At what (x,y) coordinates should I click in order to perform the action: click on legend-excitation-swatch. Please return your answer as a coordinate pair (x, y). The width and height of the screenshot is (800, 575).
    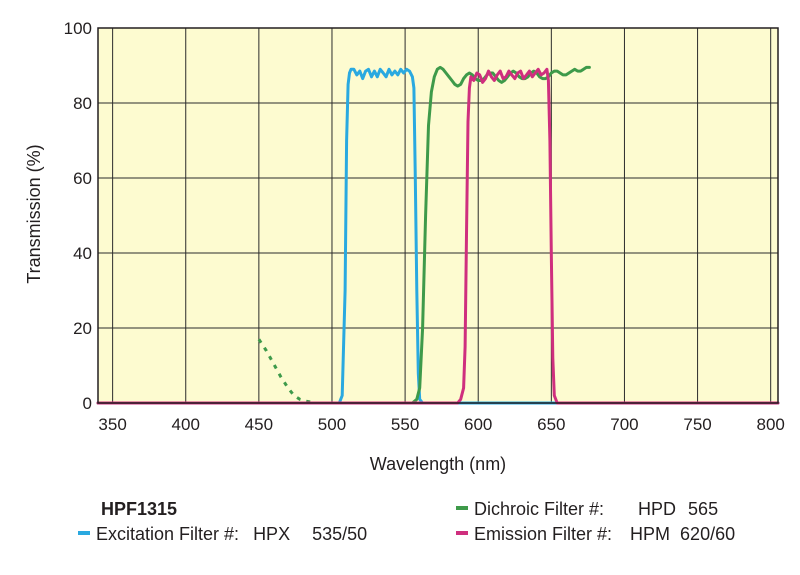
    Looking at the image, I should click on (84, 533).